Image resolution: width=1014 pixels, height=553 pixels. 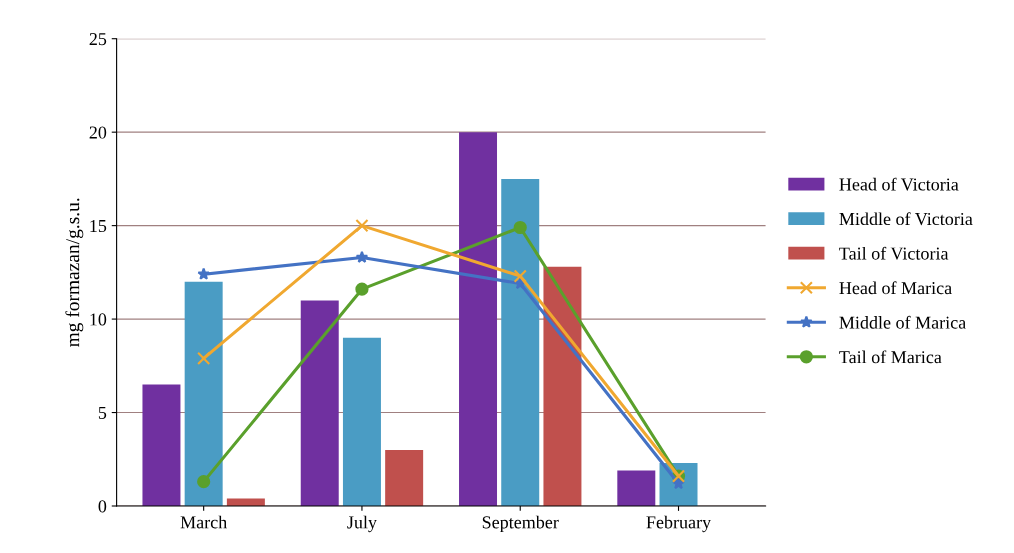 I want to click on legend-label: Tail of Victoria, so click(x=894, y=253).